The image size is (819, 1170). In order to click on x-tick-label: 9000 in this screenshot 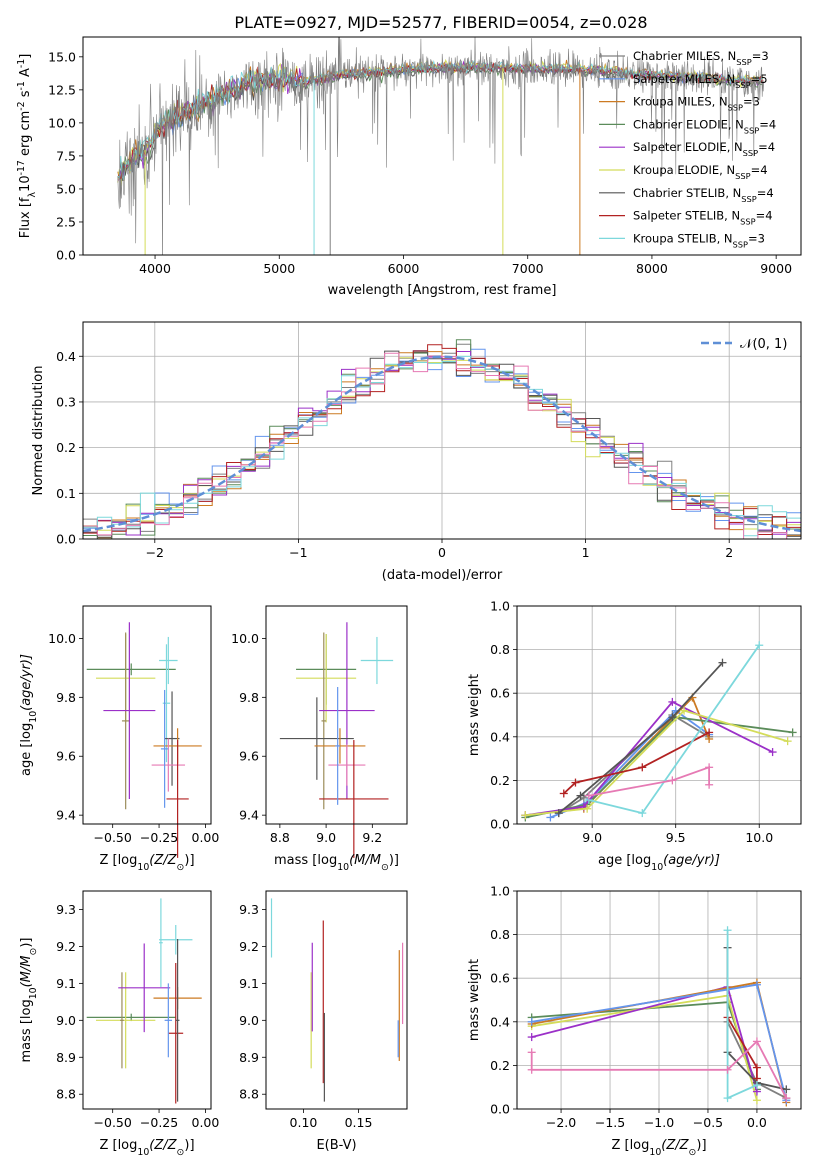, I will do `click(776, 268)`.